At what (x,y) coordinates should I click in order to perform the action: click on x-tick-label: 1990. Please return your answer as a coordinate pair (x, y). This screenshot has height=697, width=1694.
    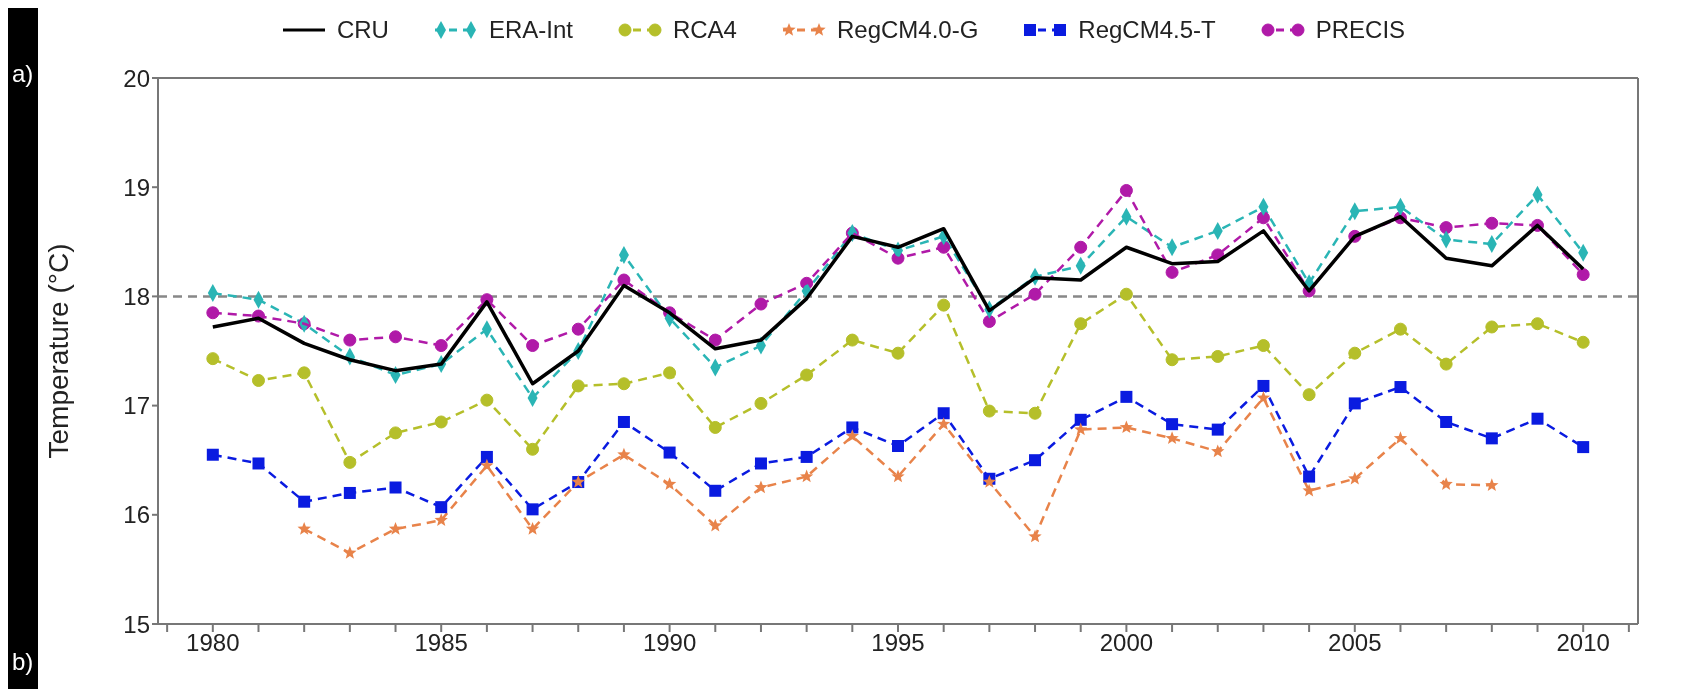
    Looking at the image, I should click on (669, 643).